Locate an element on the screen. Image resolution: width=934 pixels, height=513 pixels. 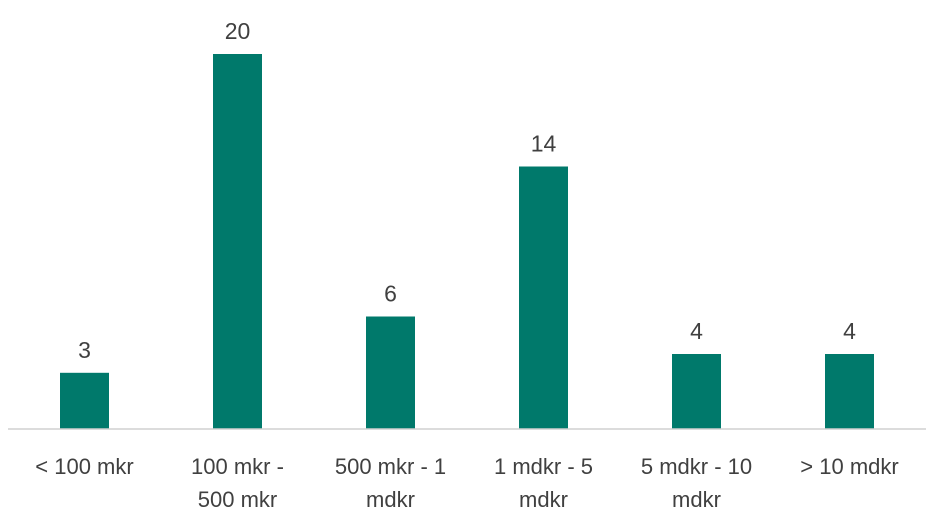
x-tick-label-line: 5 mdkr - 10 is located at coordinates (696, 466).